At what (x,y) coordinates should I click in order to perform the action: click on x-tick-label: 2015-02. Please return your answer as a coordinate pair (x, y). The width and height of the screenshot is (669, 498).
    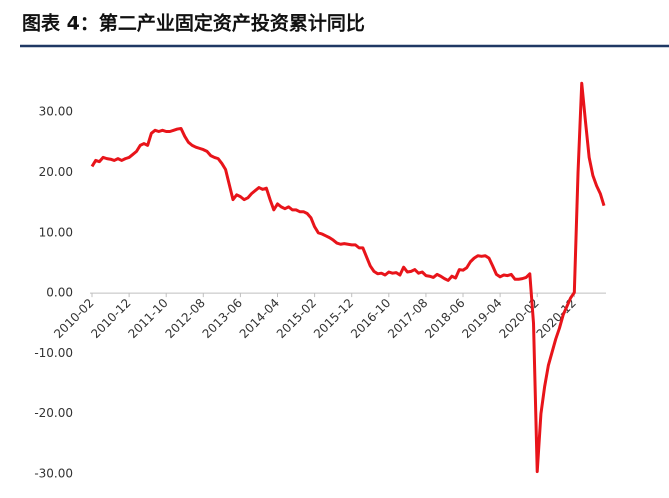
    Looking at the image, I should click on (296, 318).